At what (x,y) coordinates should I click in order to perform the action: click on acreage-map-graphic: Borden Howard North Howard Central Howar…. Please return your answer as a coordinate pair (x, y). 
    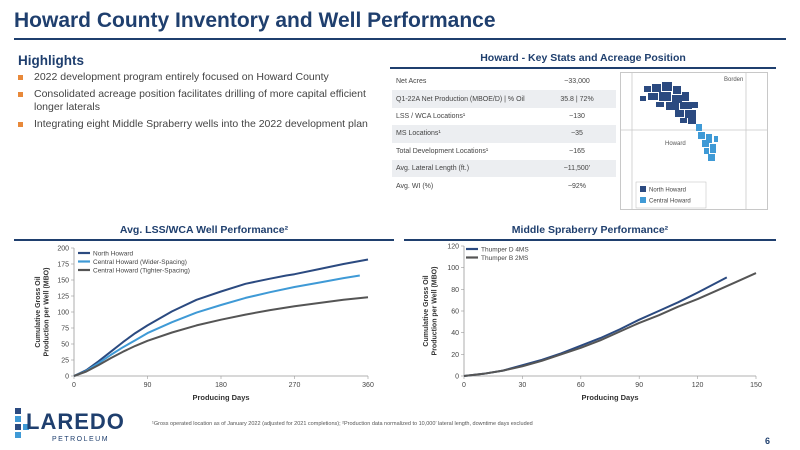
    Looking at the image, I should click on (694, 141).